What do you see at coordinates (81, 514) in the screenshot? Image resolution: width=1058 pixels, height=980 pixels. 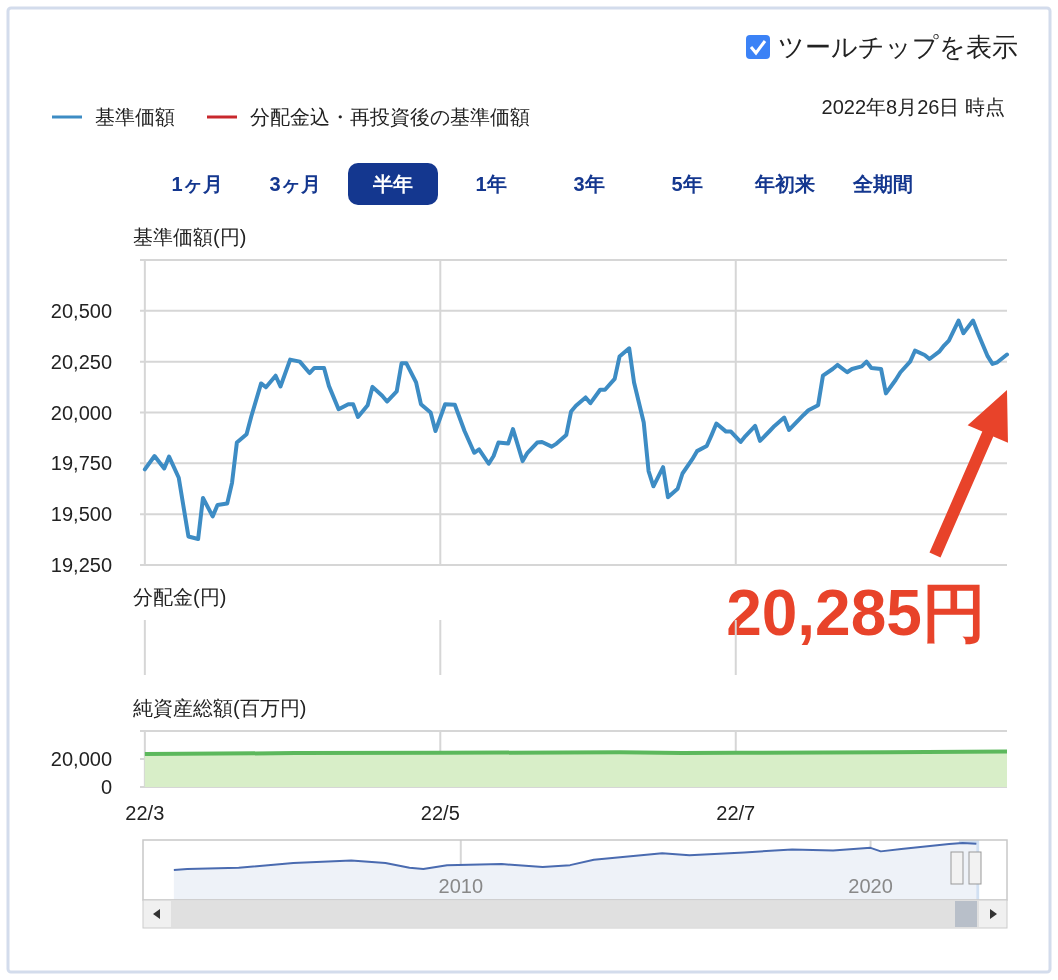 I see `y-tick-label: 19,500` at bounding box center [81, 514].